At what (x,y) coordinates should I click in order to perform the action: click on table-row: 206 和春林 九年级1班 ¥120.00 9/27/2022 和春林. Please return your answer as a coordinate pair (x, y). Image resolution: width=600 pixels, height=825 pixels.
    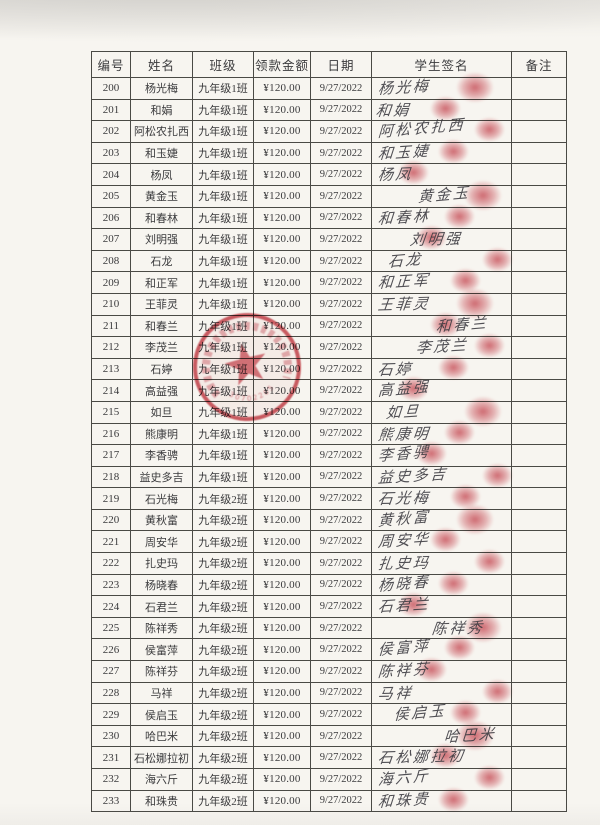
    Looking at the image, I should click on (329, 216).